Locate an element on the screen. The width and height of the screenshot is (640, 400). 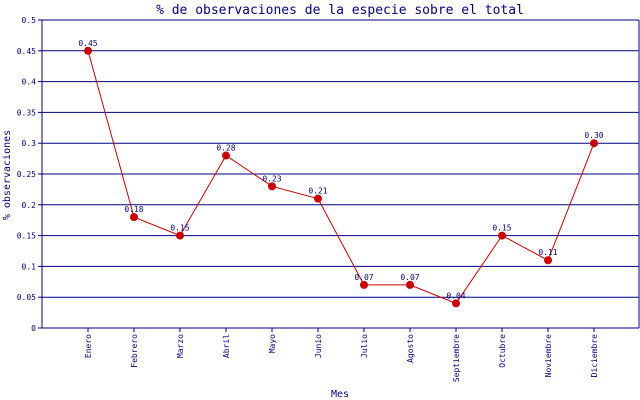
data-label-agosto: 0.07 is located at coordinates (409, 277).